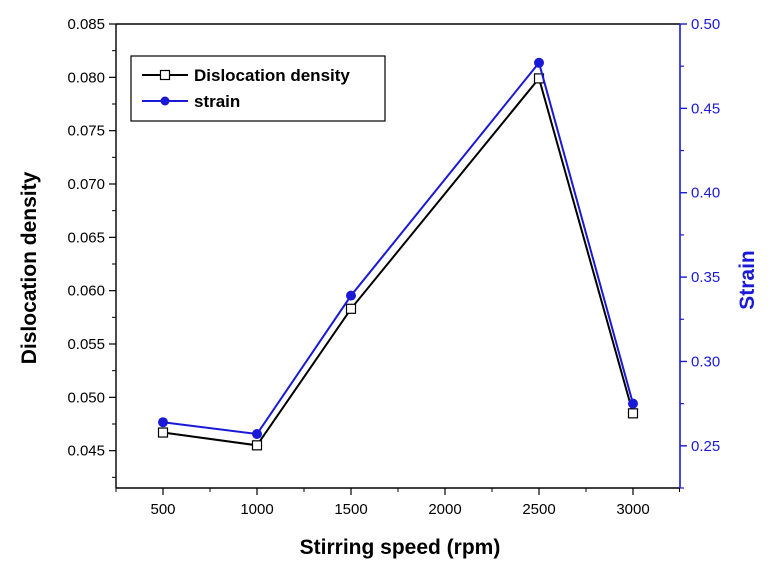 This screenshot has width=772, height=572. I want to click on legend: Dislocation density strain, so click(258, 88).